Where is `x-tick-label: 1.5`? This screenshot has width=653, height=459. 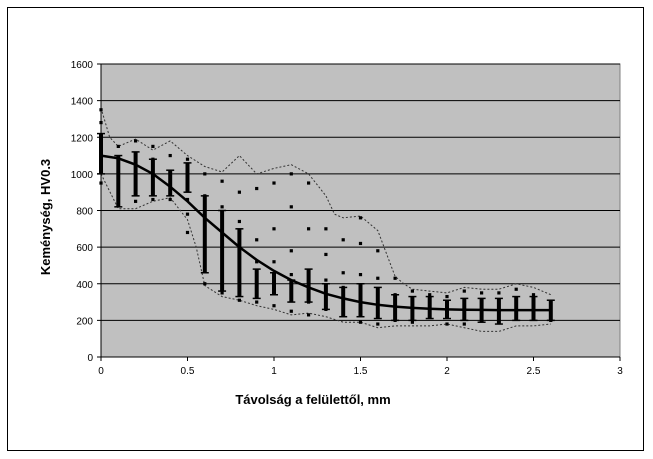 x-tick-label: 1.5 is located at coordinates (361, 371).